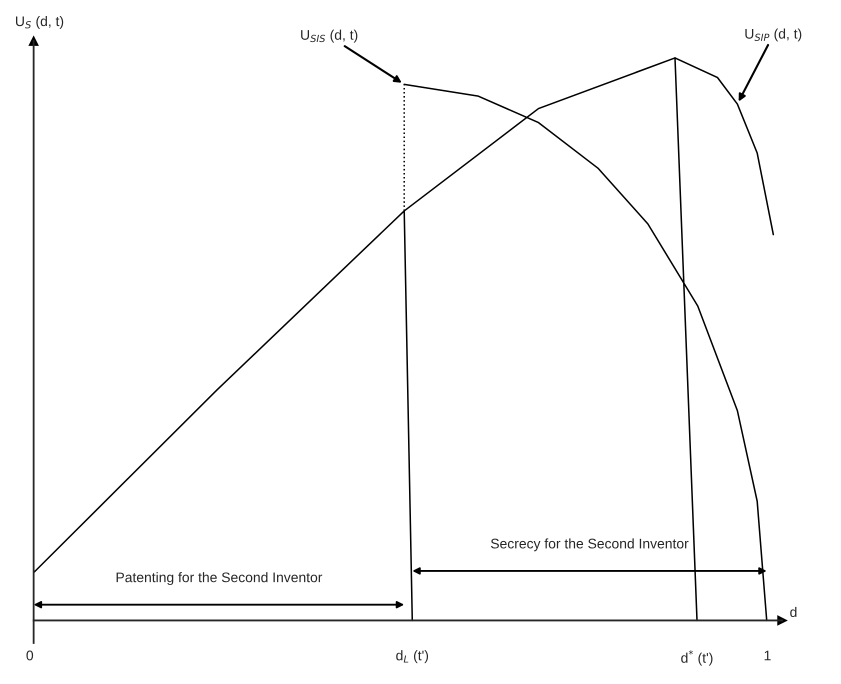 The image size is (841, 684). Describe the element at coordinates (219, 579) in the screenshot. I see `annotation: Patenting for the Second Inventor` at that location.